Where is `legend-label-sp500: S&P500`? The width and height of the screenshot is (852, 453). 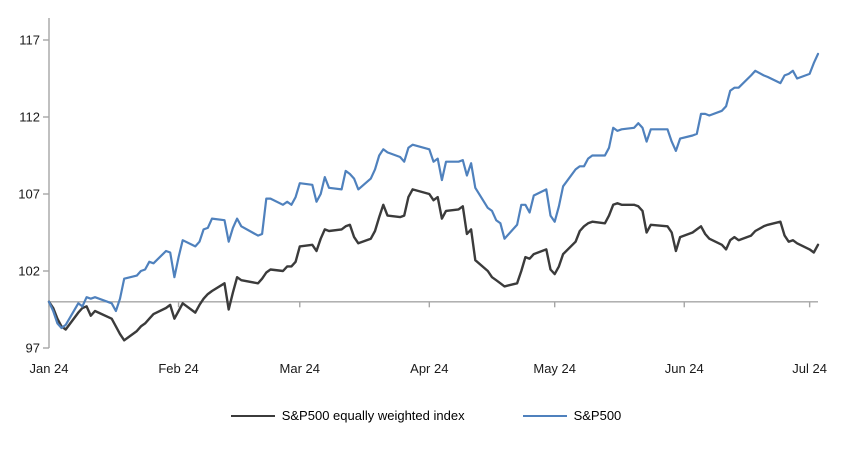 legend-label-sp500: S&P500 is located at coordinates (597, 415).